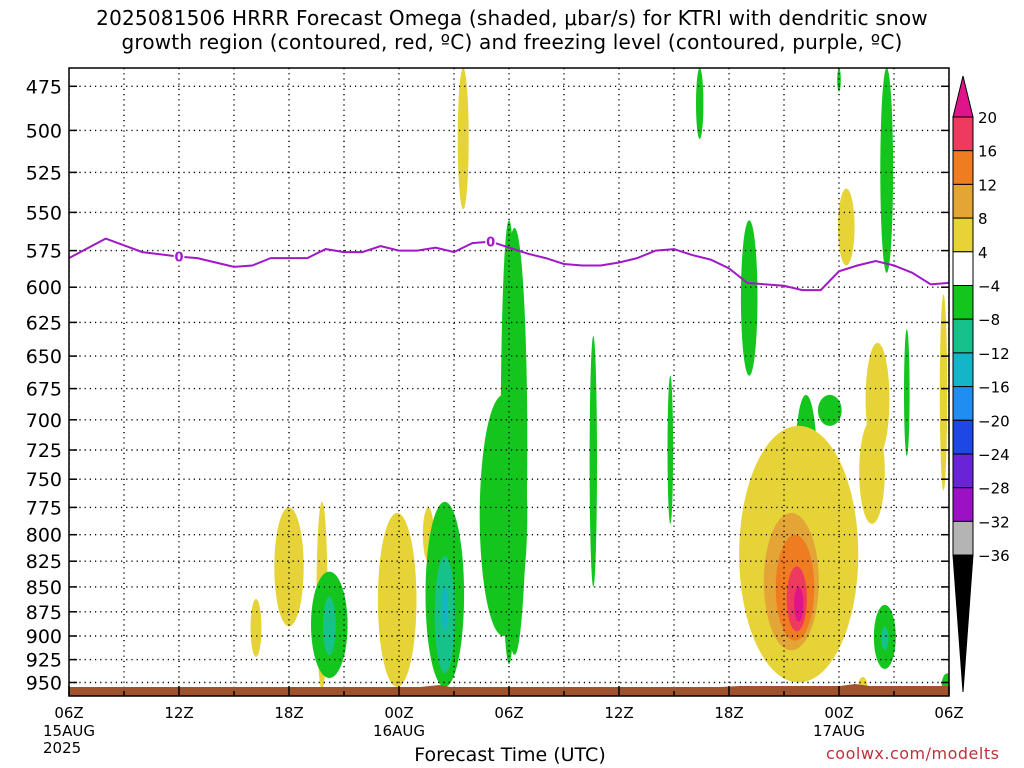  Describe the element at coordinates (983, 219) in the screenshot. I see `colorbar-label-3: 8` at that location.